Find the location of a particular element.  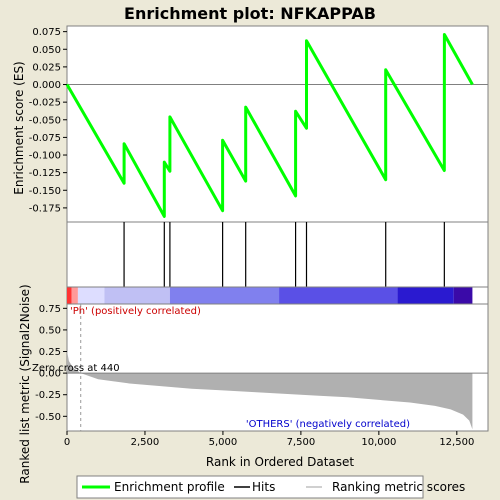

es-y-tick-label: -0.025 is located at coordinates (45, 103).